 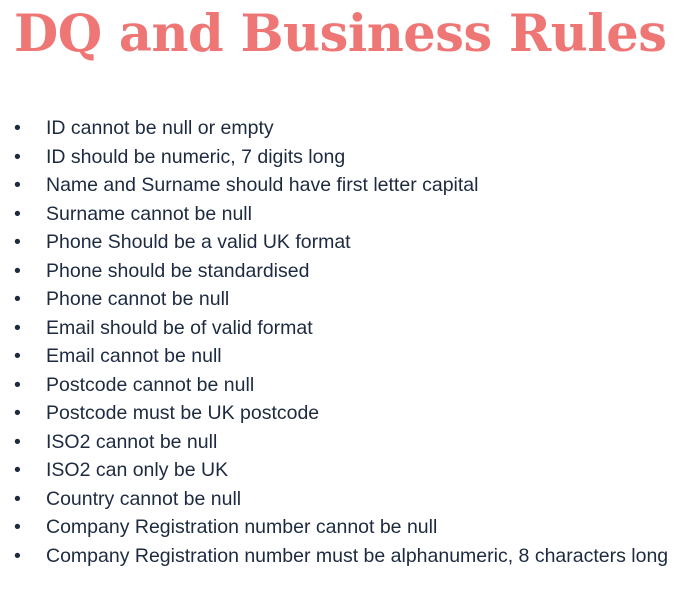 What do you see at coordinates (350, 442) in the screenshot?
I see `list-item: • ISO2 cannot be null` at bounding box center [350, 442].